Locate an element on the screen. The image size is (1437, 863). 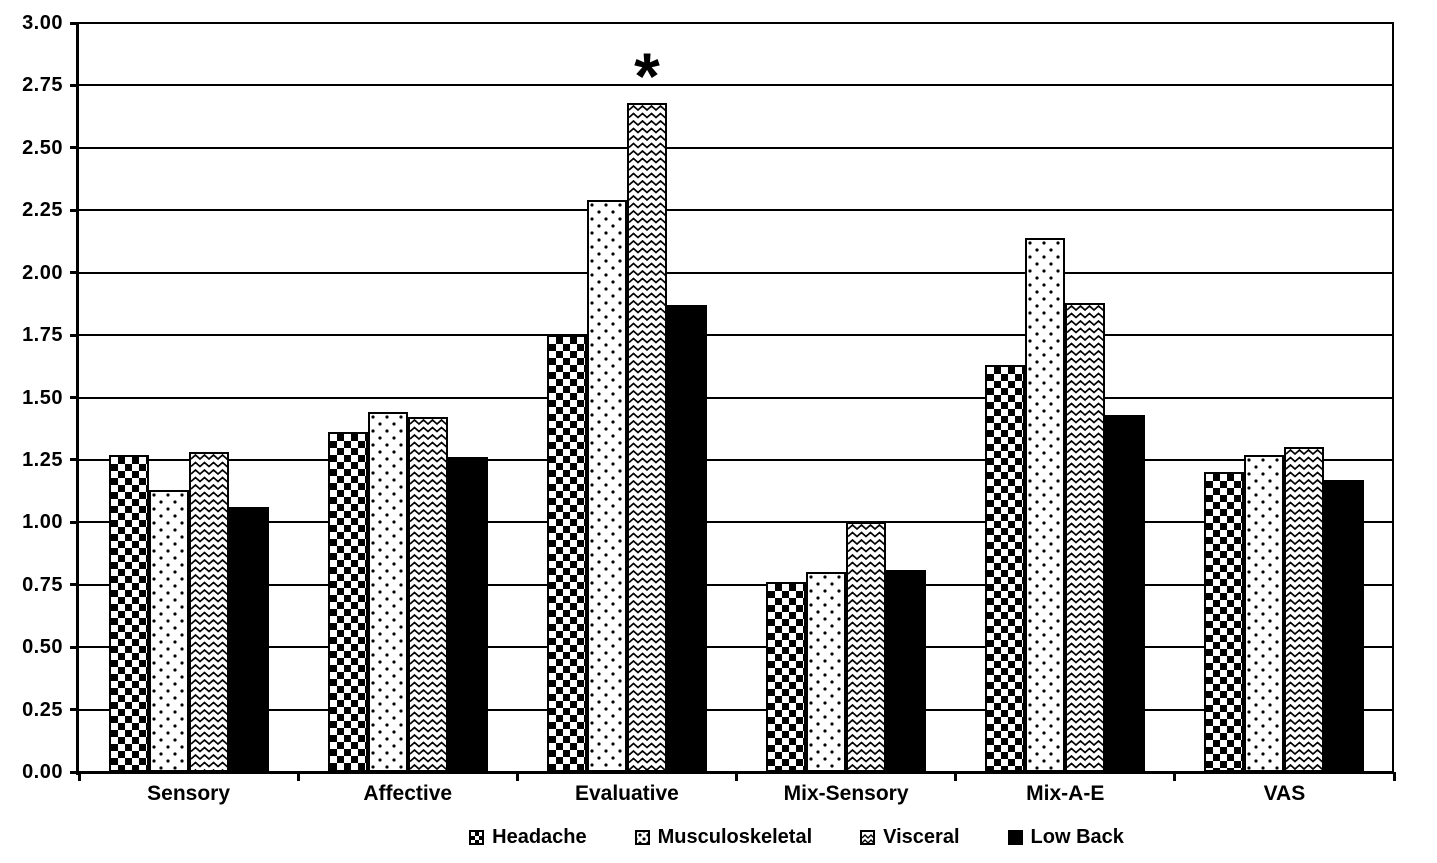
bar-musculoskeletal-sensory is located at coordinates (168, 630).